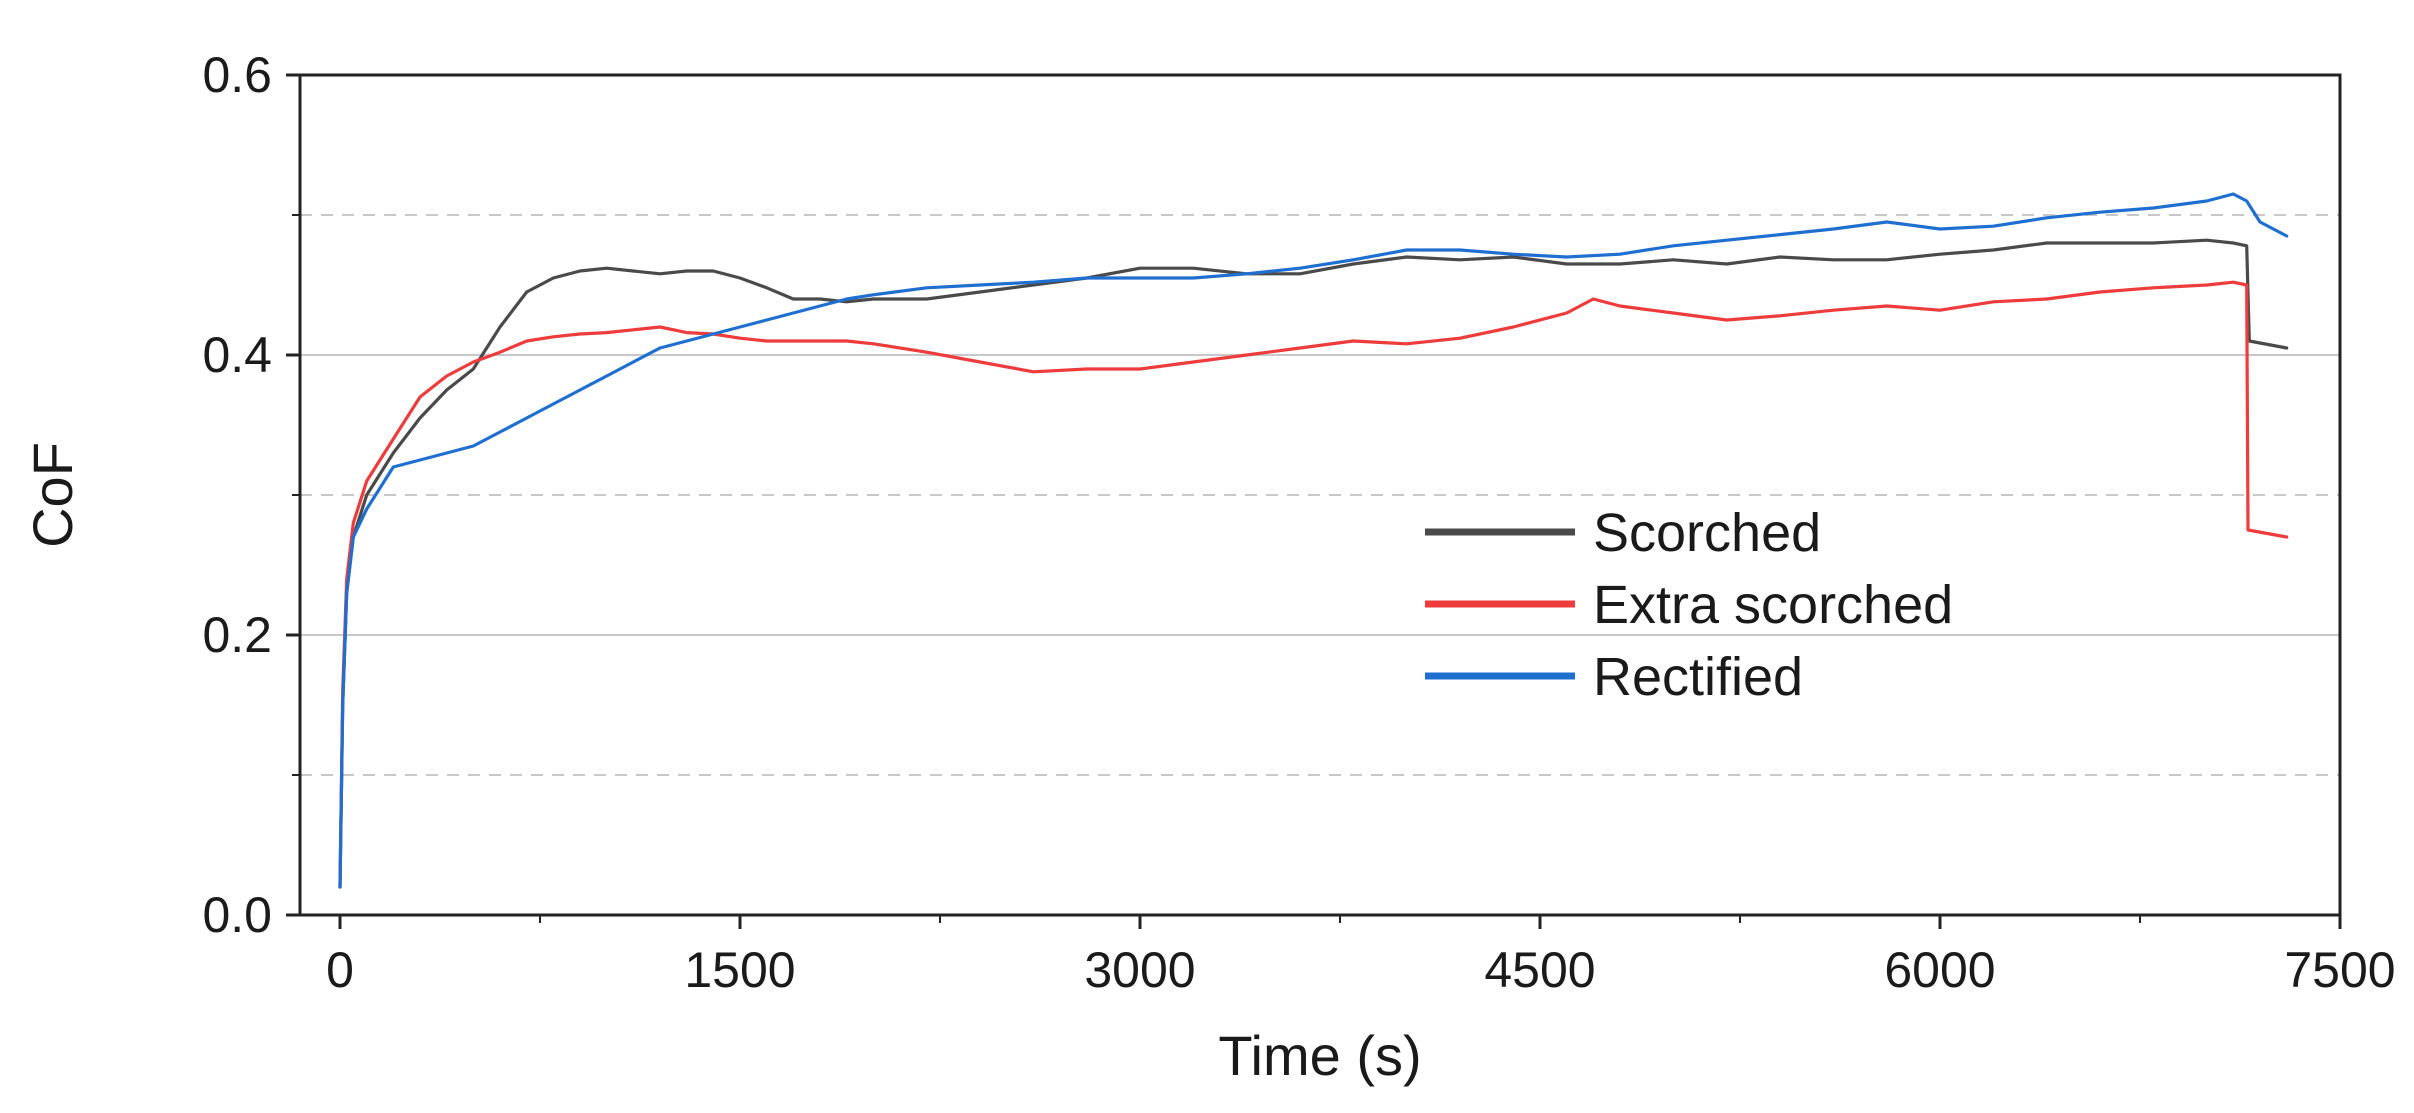 Image resolution: width=2414 pixels, height=1113 pixels. I want to click on y-tick-label: 0.6, so click(237, 75).